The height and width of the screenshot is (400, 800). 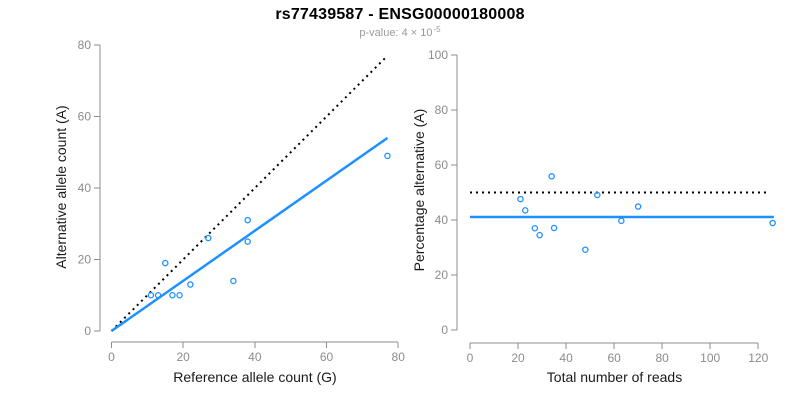 I want to click on pvalue-text: p-value: 4 × 10, so click(x=396, y=33).